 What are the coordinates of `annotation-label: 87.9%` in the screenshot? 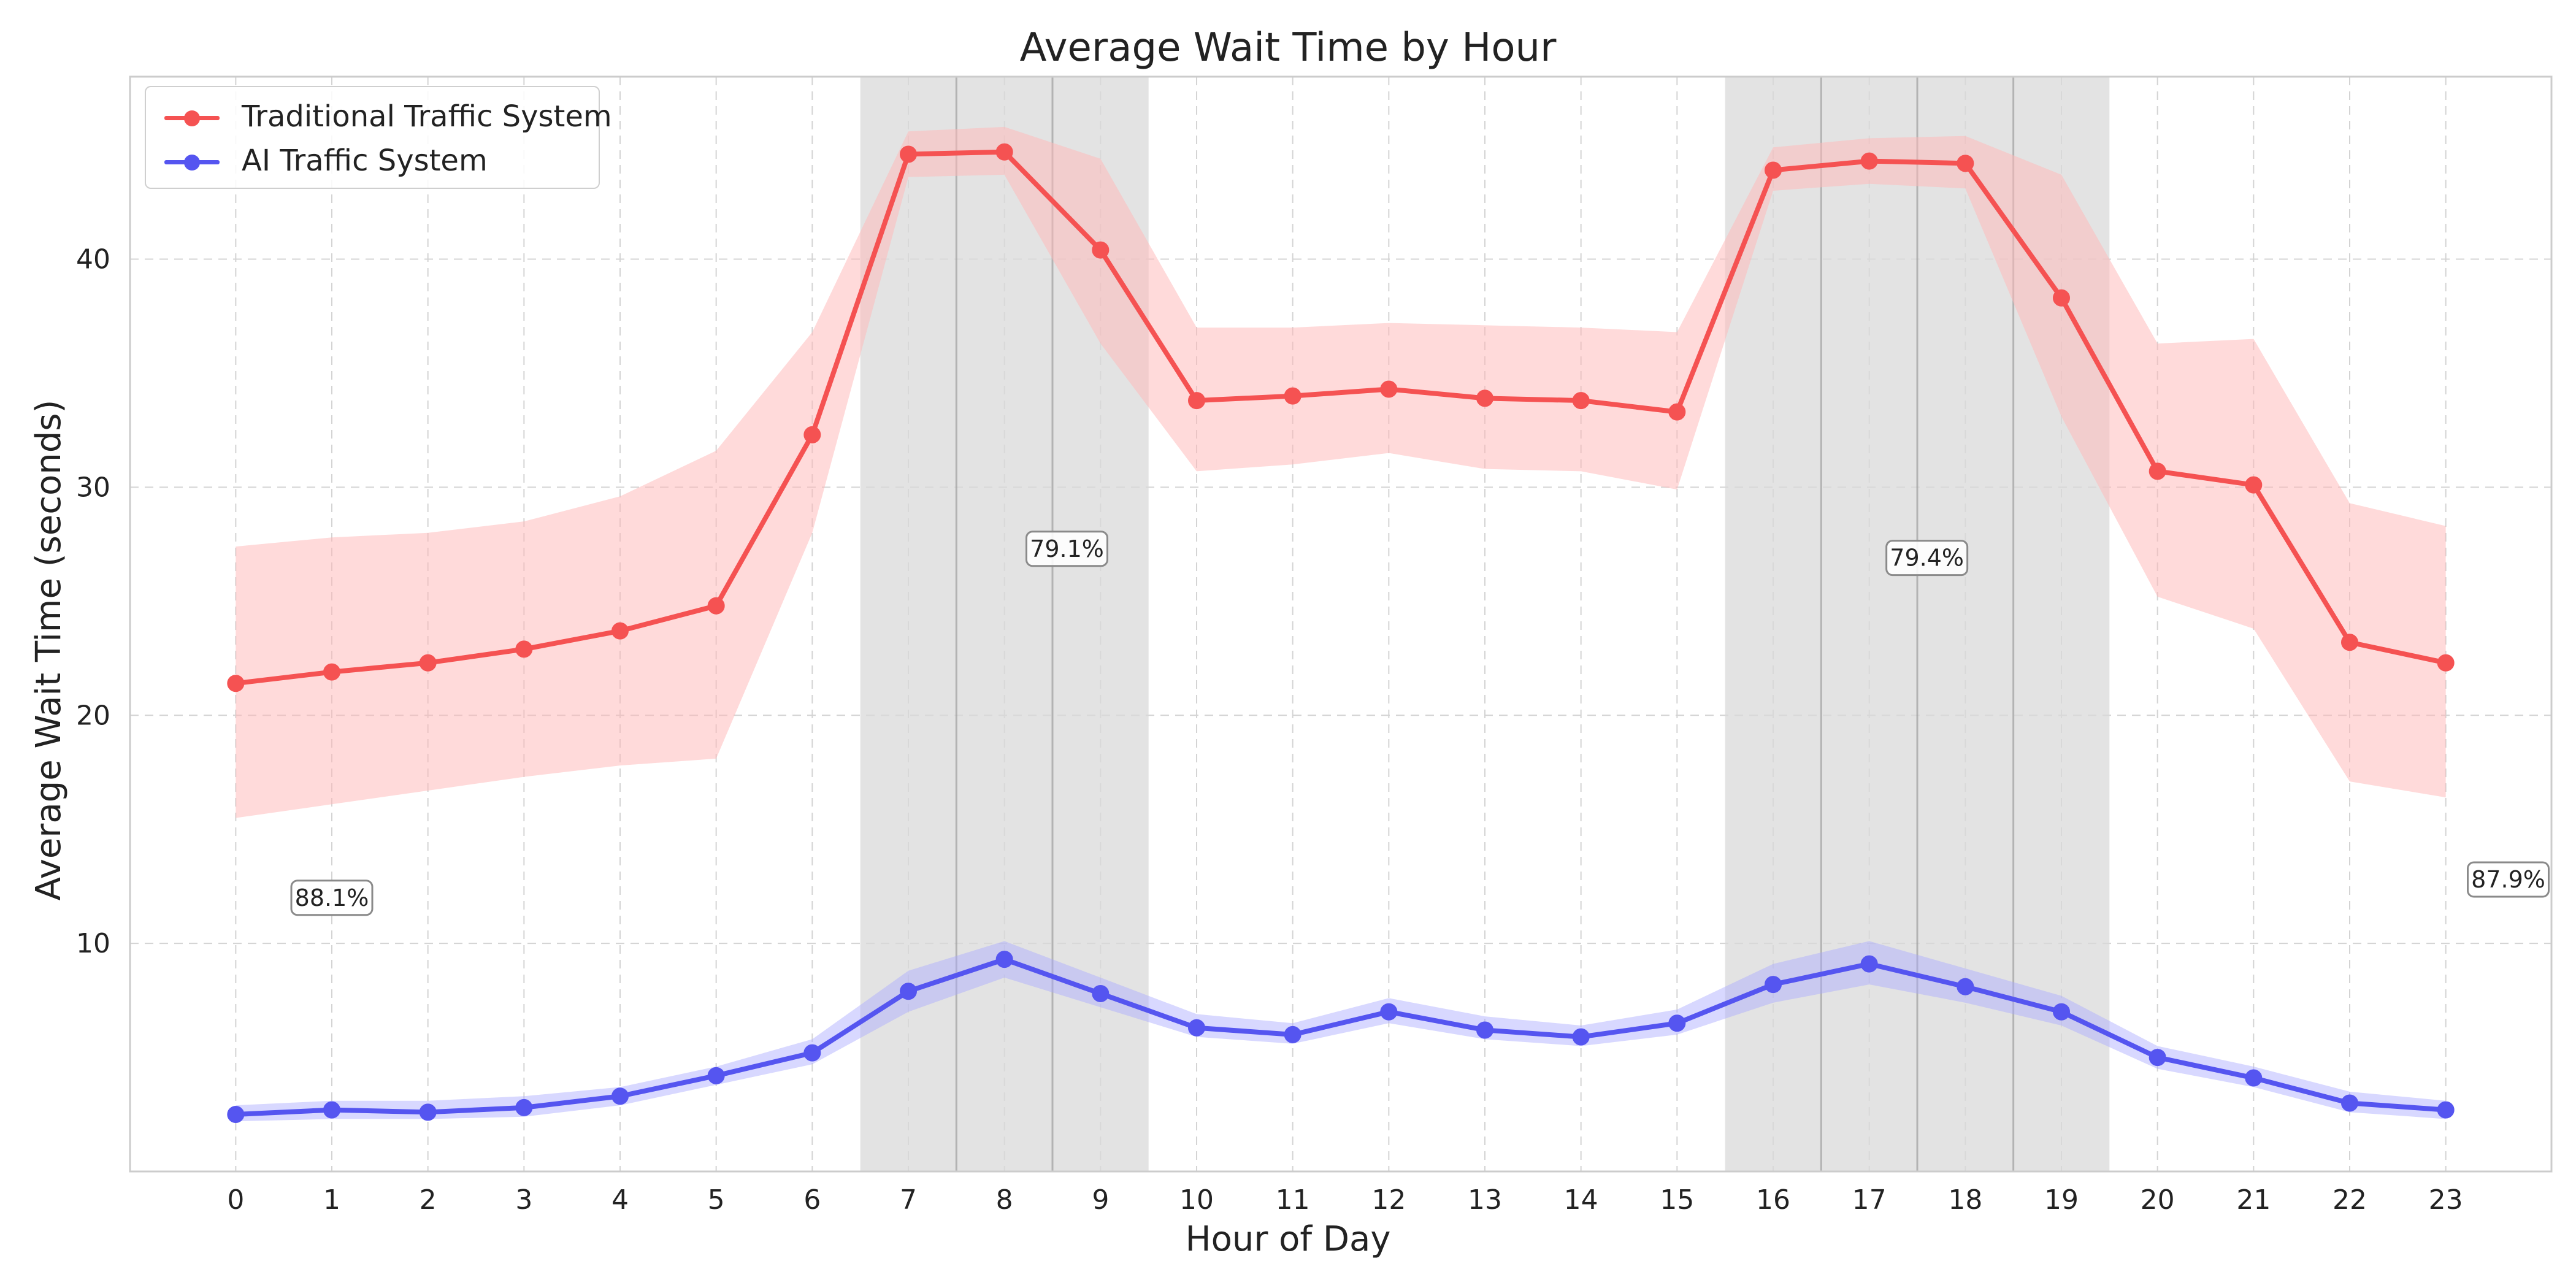 It's located at (2508, 879).